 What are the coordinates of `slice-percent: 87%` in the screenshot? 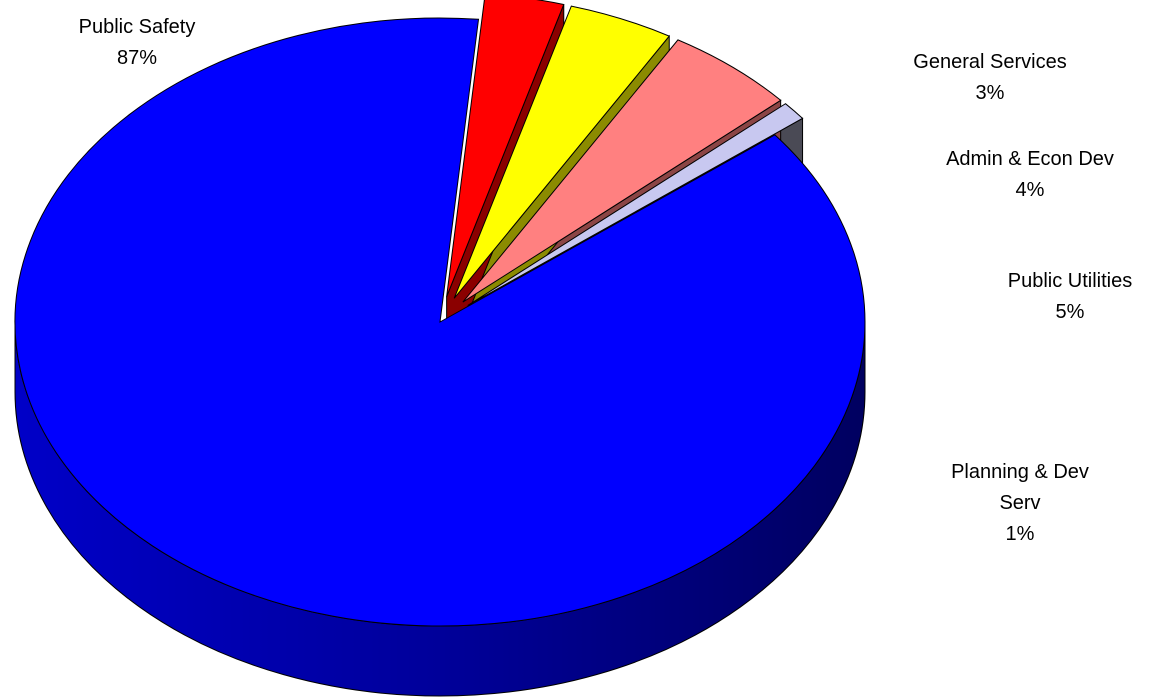 It's located at (137, 58).